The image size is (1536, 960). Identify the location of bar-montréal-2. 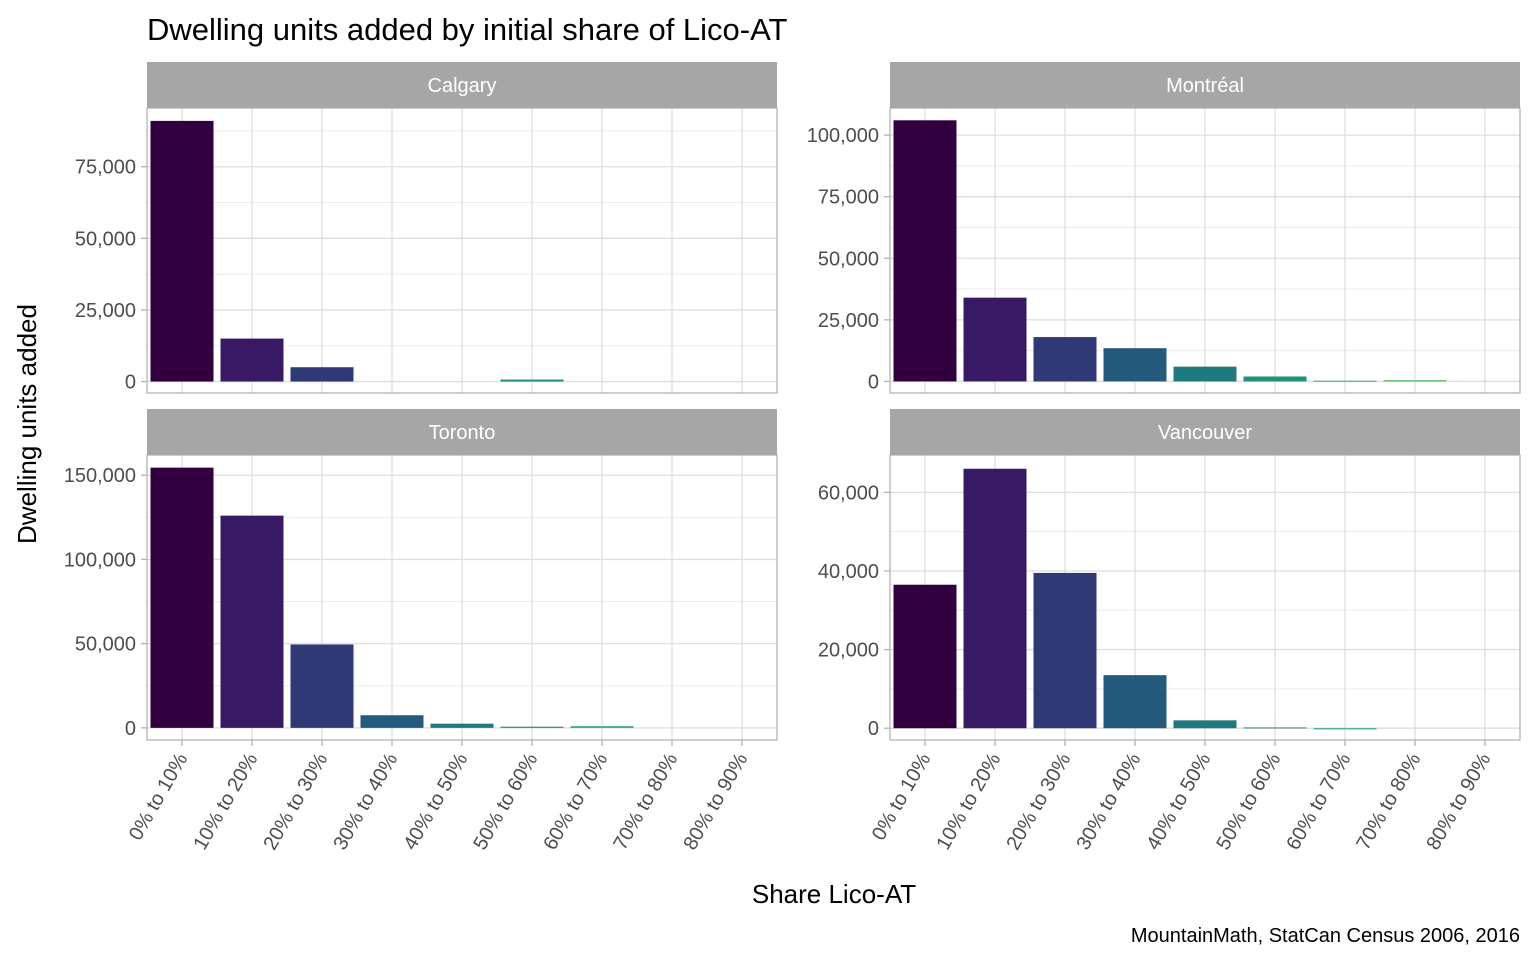
(1065, 359).